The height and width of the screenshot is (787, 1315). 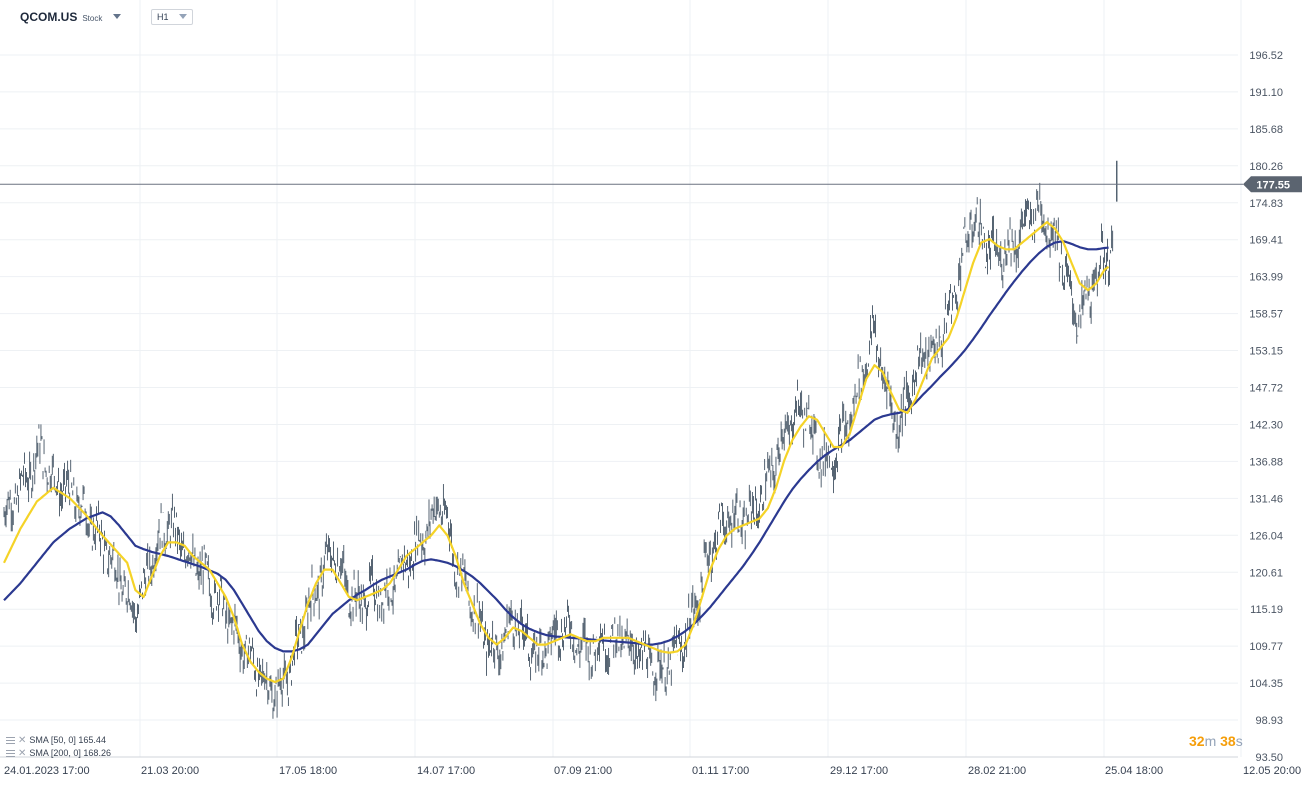 What do you see at coordinates (1266, 130) in the screenshot?
I see `y-tick-label: 185.68` at bounding box center [1266, 130].